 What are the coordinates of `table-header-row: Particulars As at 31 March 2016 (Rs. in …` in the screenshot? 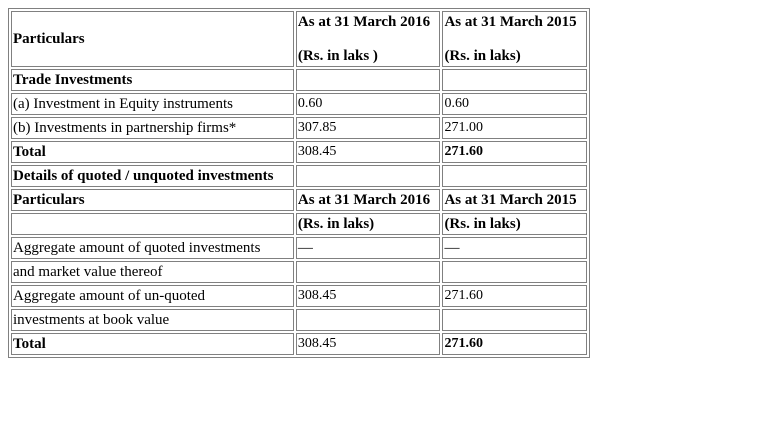 It's located at (299, 39).